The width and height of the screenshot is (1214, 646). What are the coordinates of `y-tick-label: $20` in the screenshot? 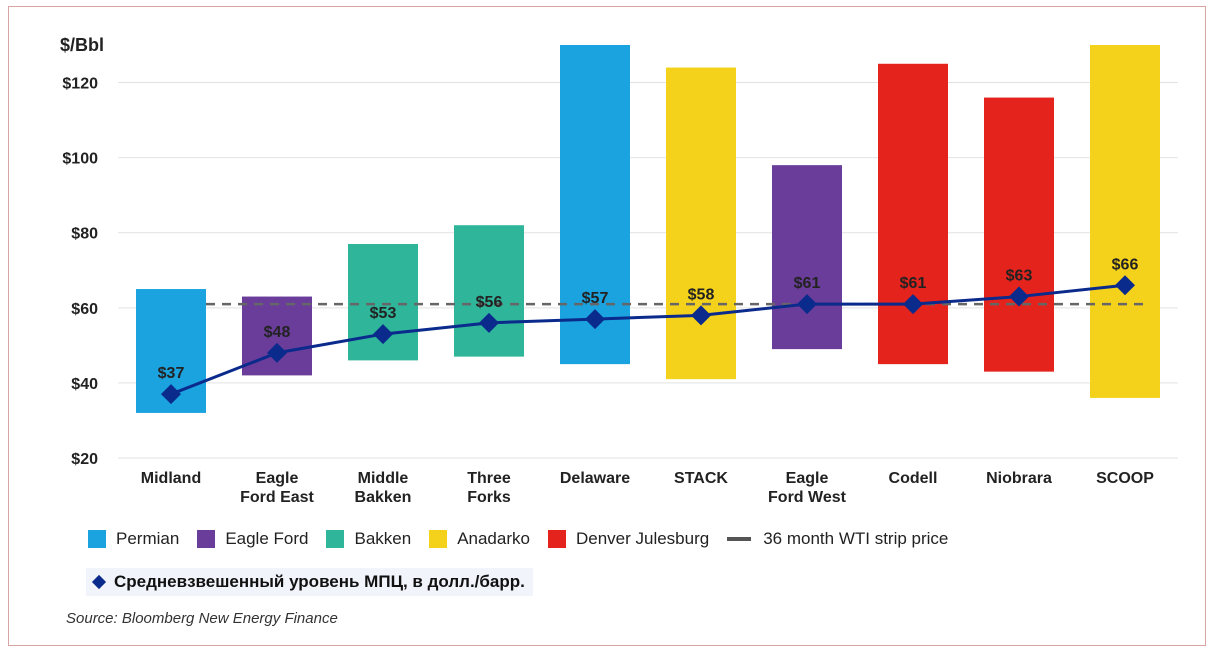 It's located at (84, 459).